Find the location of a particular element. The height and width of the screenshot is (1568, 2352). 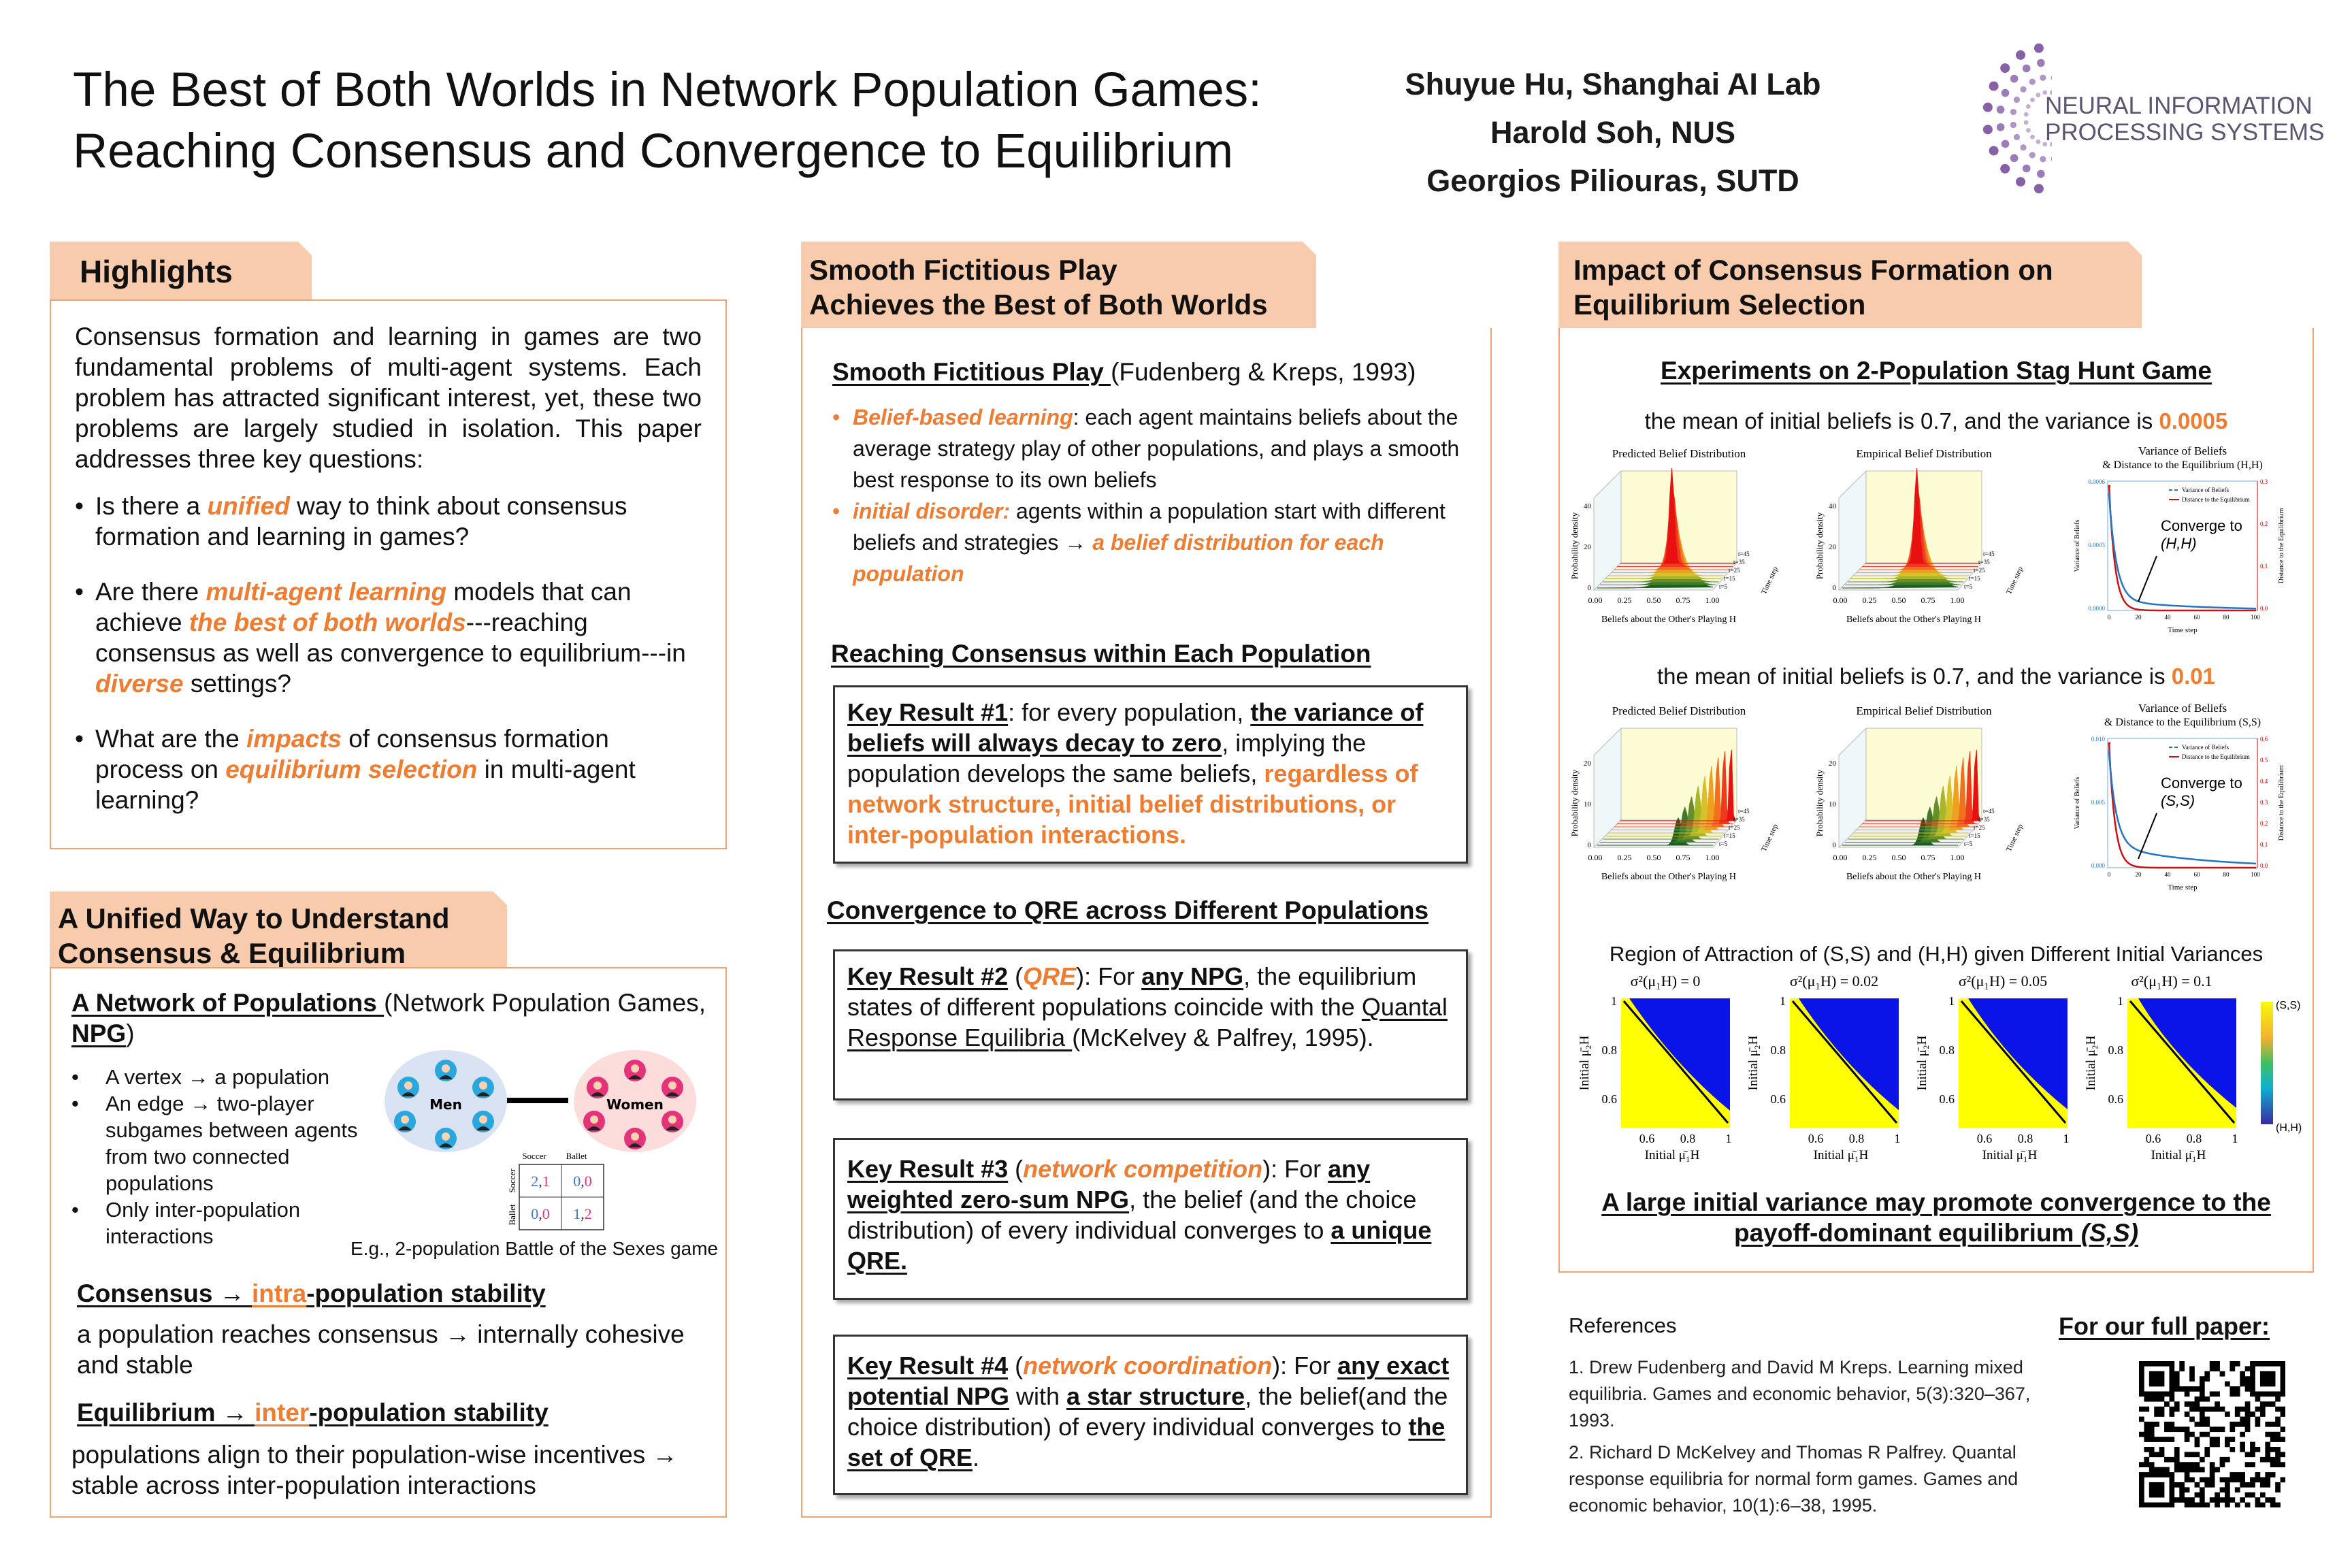

variance-line is located at coordinates (2183, 551).